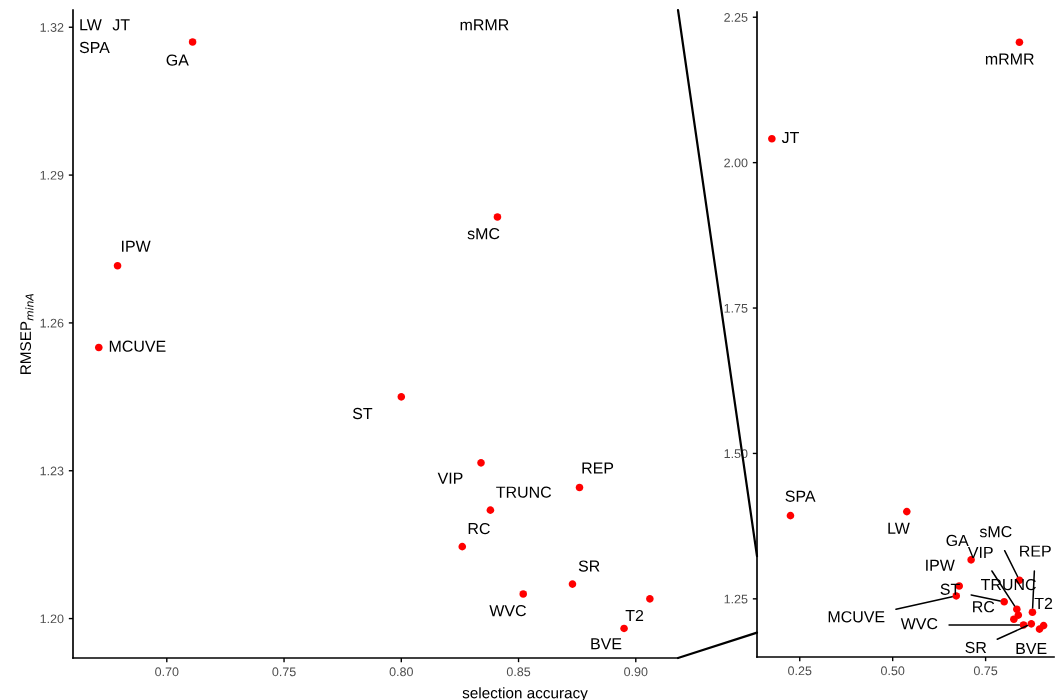 This screenshot has width=1056, height=700. I want to click on y-axis-title: RMSEP$_{minA}$, so click(27, 334).